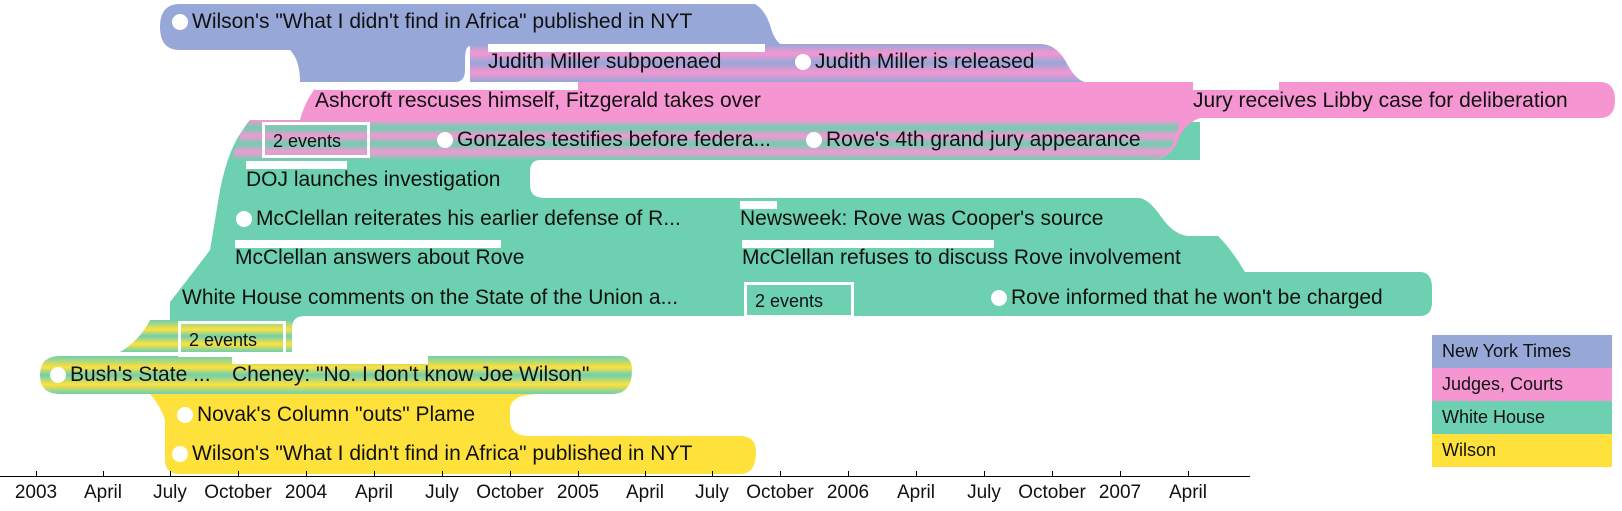 The image size is (1622, 511). What do you see at coordinates (1197, 297) in the screenshot?
I see `event-label: Rove informed that he won't be charged` at bounding box center [1197, 297].